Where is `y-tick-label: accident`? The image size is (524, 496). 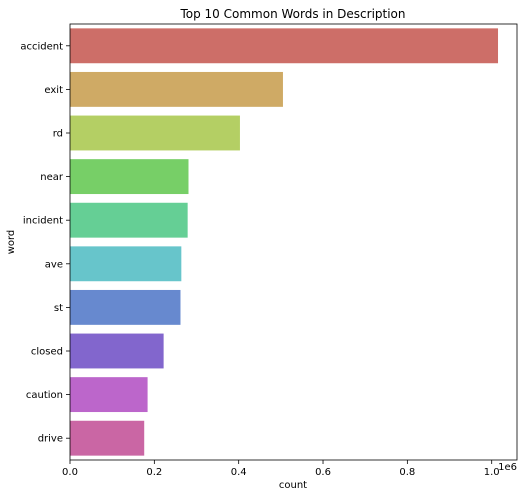 y-tick-label: accident is located at coordinates (41, 46).